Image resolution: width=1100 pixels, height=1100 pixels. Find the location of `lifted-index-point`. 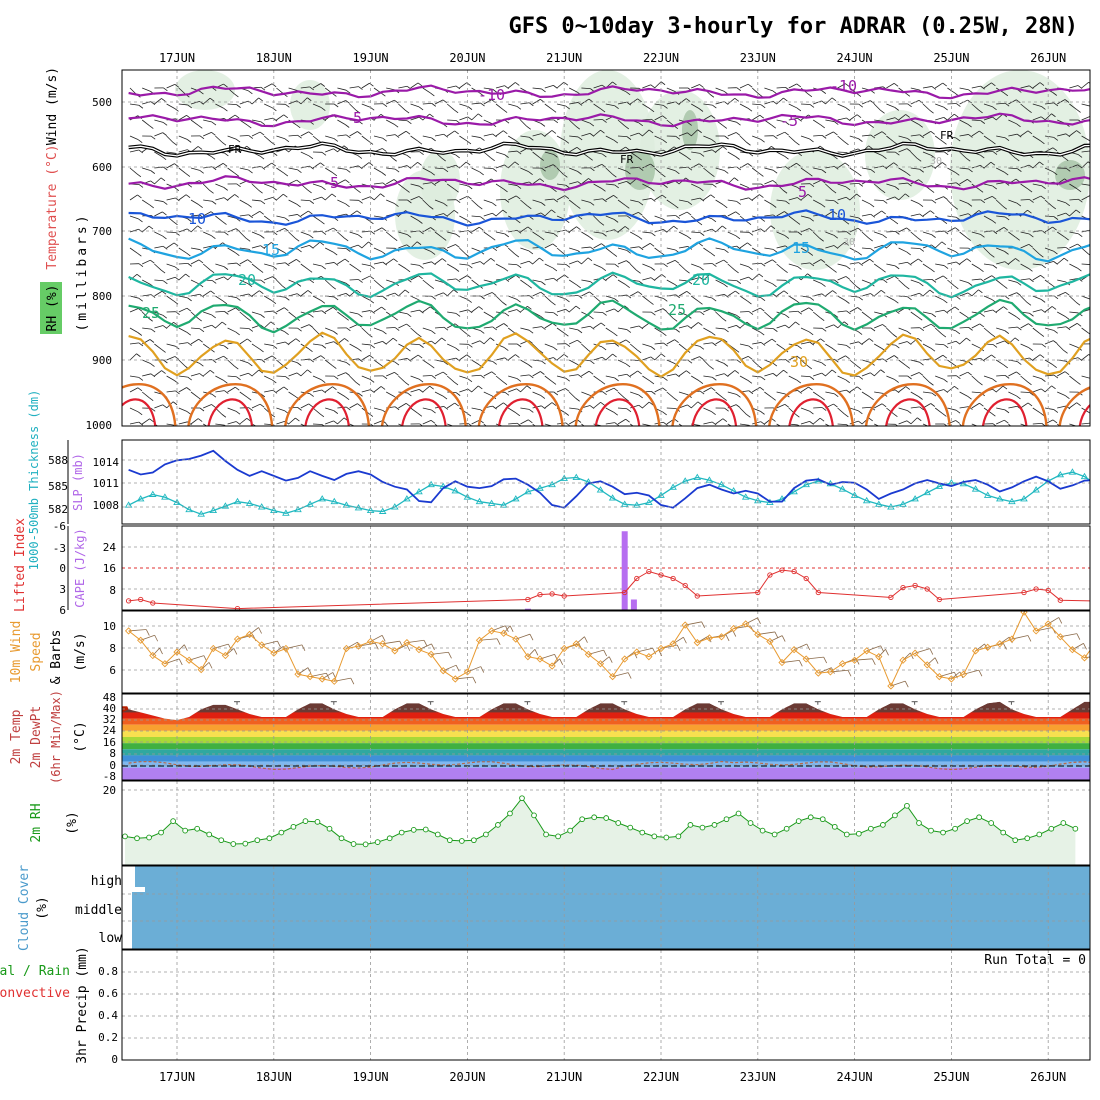

lifted-index-point is located at coordinates (528, 599).